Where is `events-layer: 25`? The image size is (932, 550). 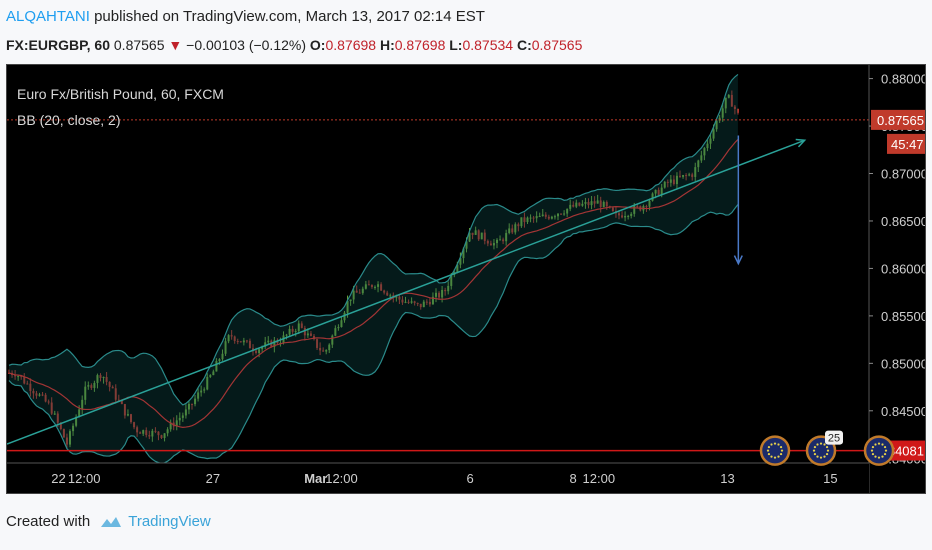
events-layer: 25 is located at coordinates (827, 448).